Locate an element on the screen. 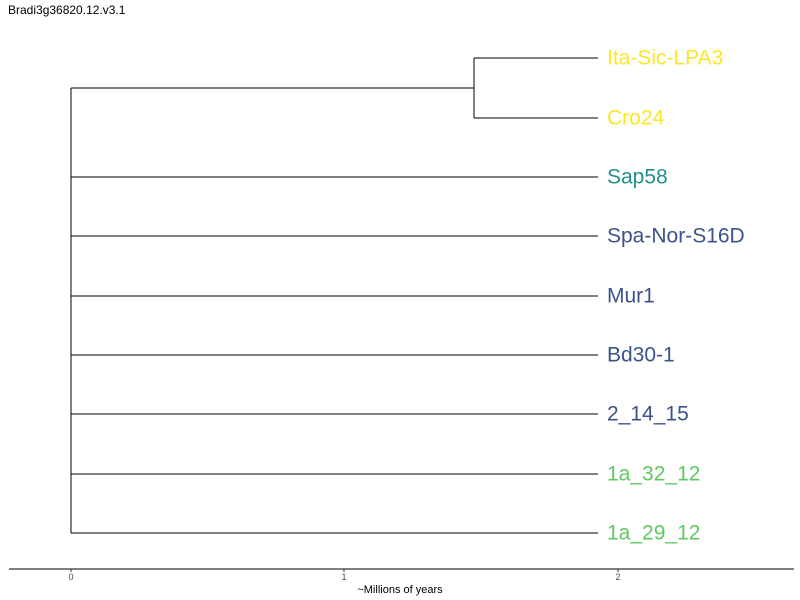 This screenshot has height=600, width=800. tip-label: Sap58 is located at coordinates (637, 177).